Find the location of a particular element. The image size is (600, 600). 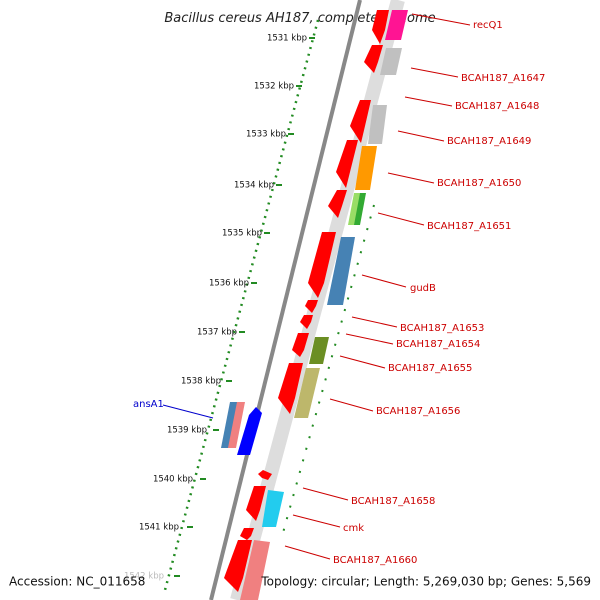

ruler-tick-label: 1540 kbp is located at coordinates (173, 480).